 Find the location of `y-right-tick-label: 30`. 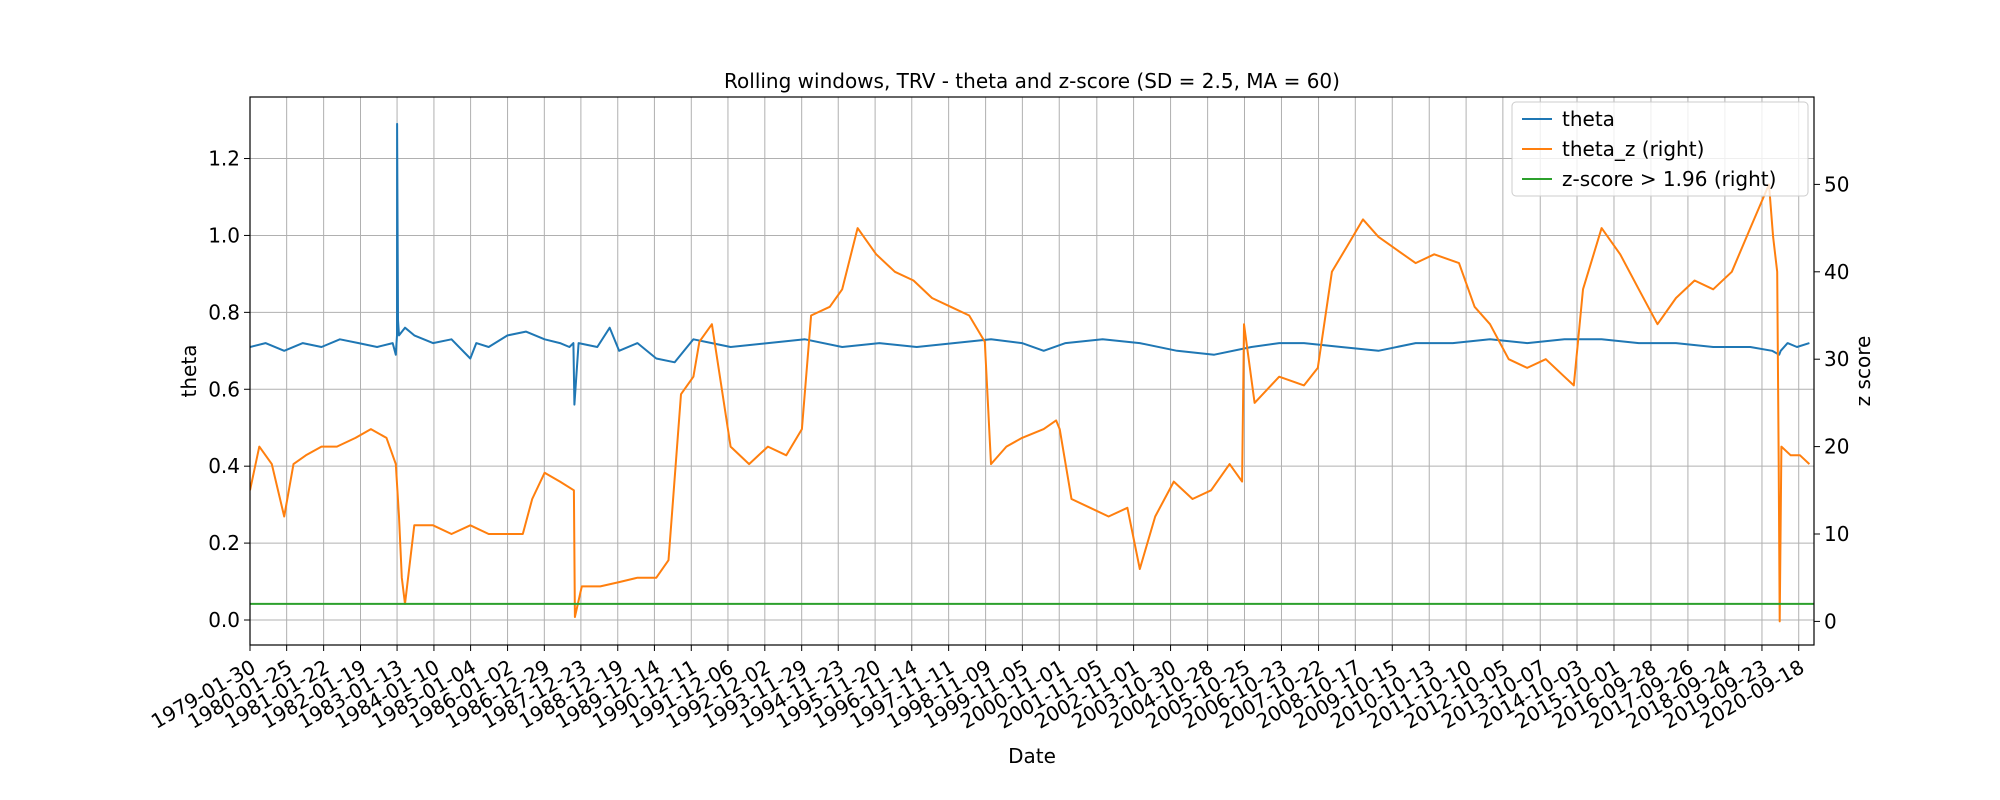

y-right-tick-label: 30 is located at coordinates (1836, 359).